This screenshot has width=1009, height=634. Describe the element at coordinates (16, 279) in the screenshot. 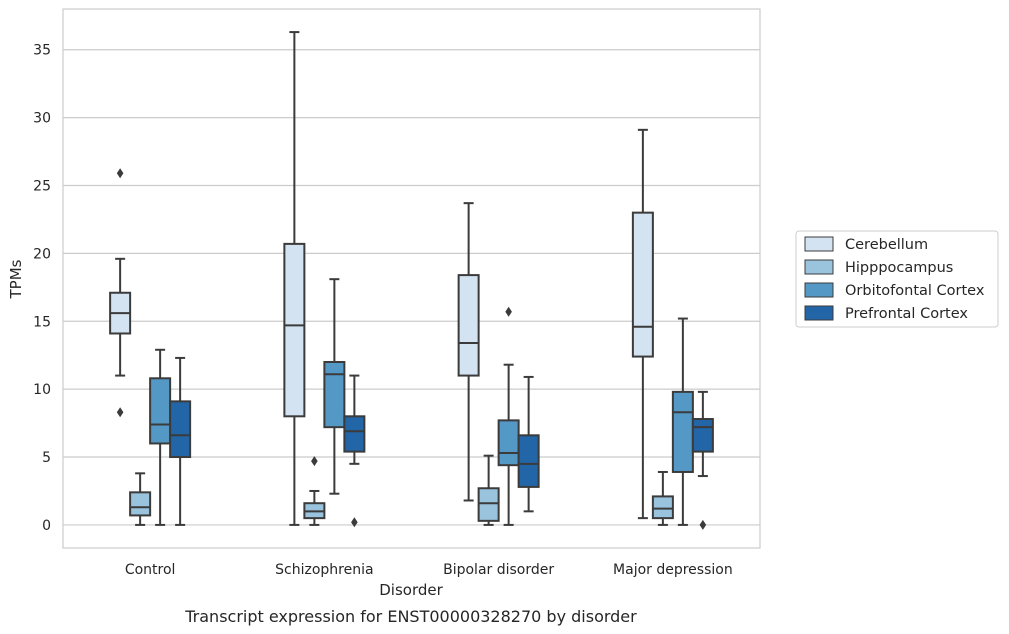

I see `y-axis-label: TPMs` at that location.